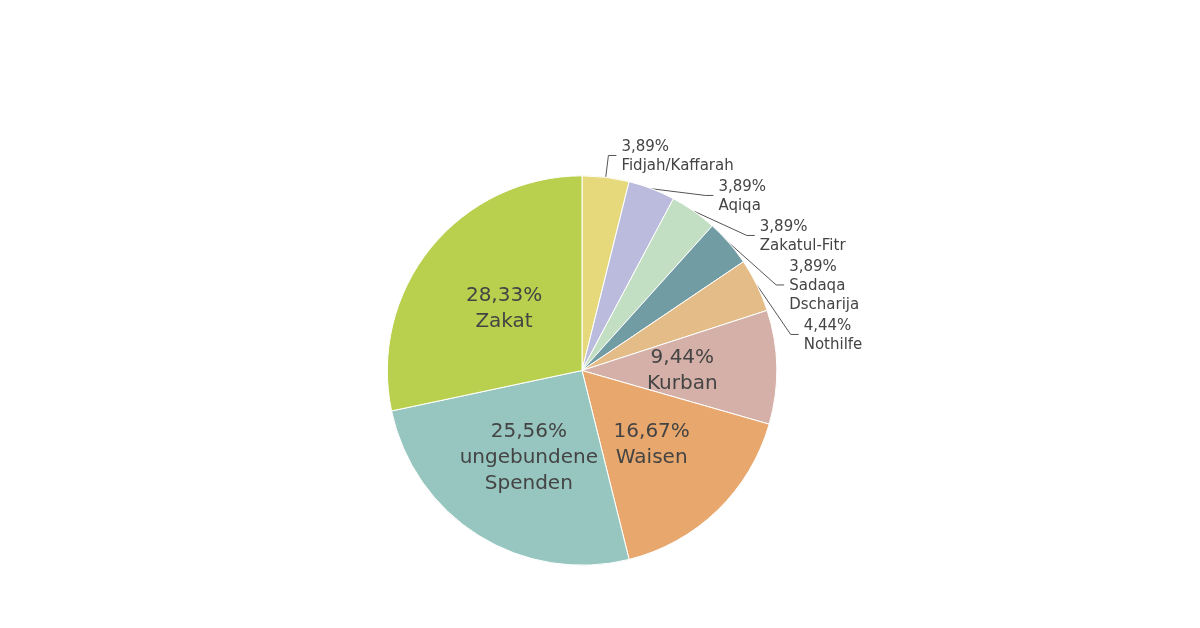 This screenshot has height=628, width=1200. Describe the element at coordinates (504, 320) in the screenshot. I see `slice-label: Zakat` at that location.